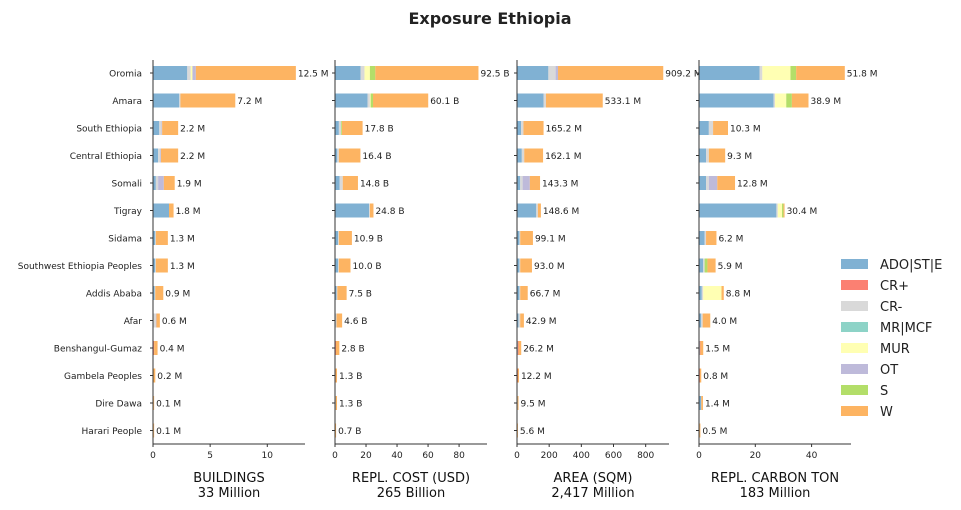  Describe the element at coordinates (739, 157) in the screenshot. I see `bar-value-label: 9.3 M` at that location.